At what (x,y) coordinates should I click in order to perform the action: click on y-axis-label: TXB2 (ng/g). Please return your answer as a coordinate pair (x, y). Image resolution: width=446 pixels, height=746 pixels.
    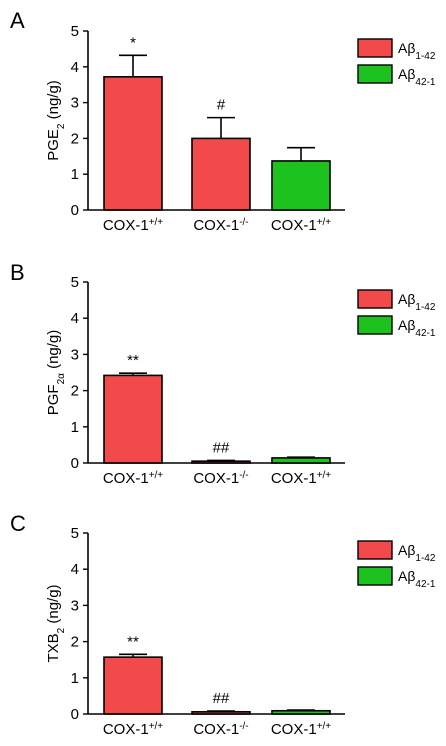
    Looking at the image, I should click on (56, 623).